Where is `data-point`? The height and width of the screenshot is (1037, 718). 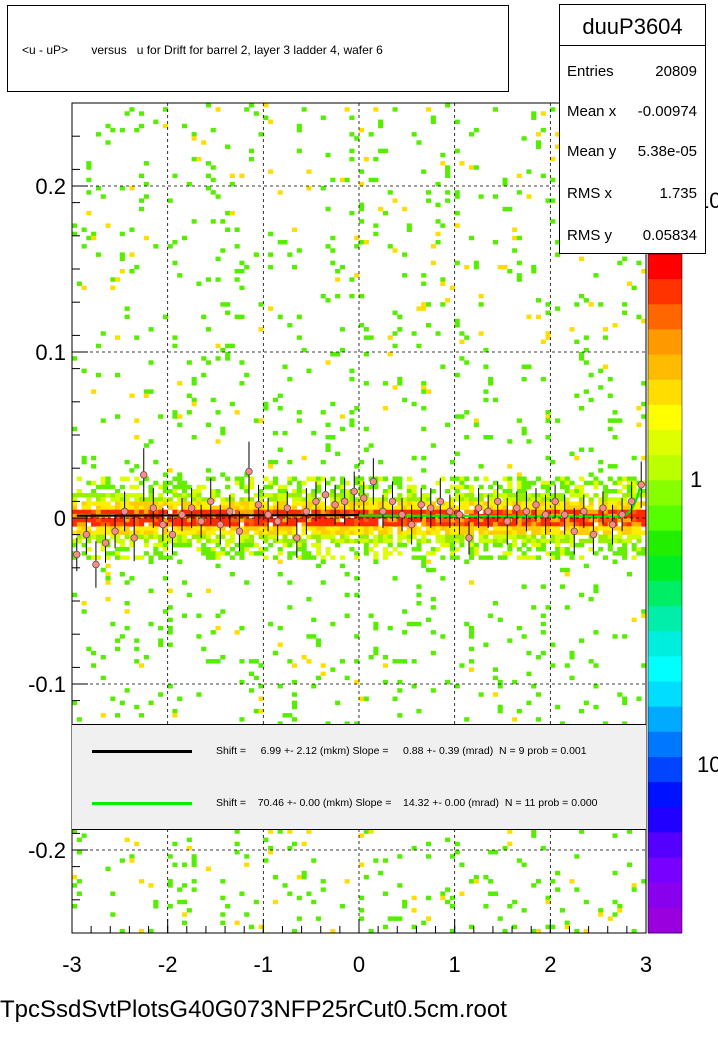 data-point is located at coordinates (316, 501).